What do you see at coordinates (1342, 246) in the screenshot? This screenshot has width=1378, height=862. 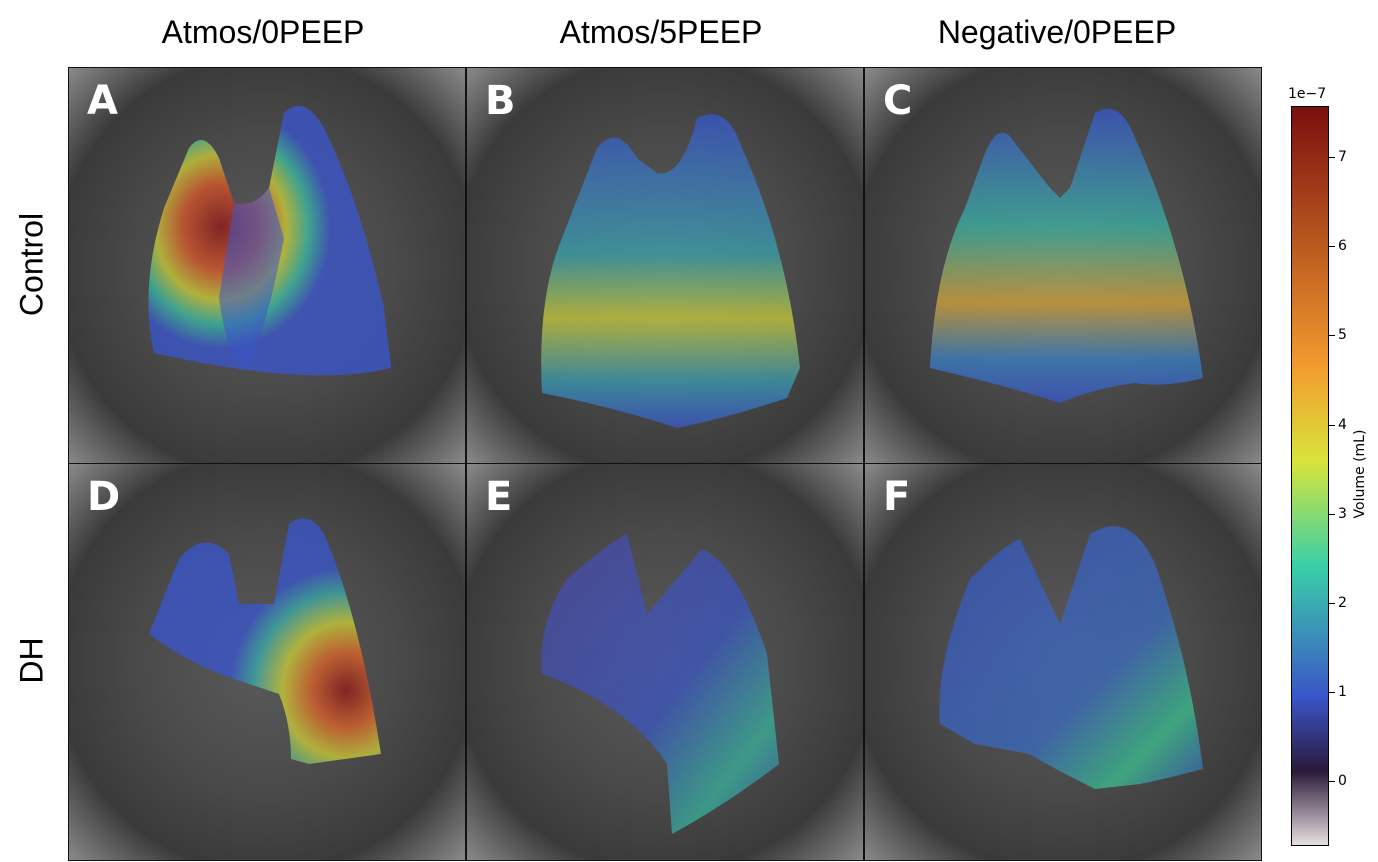 I see `colorbar-tick-label: 6` at bounding box center [1342, 246].